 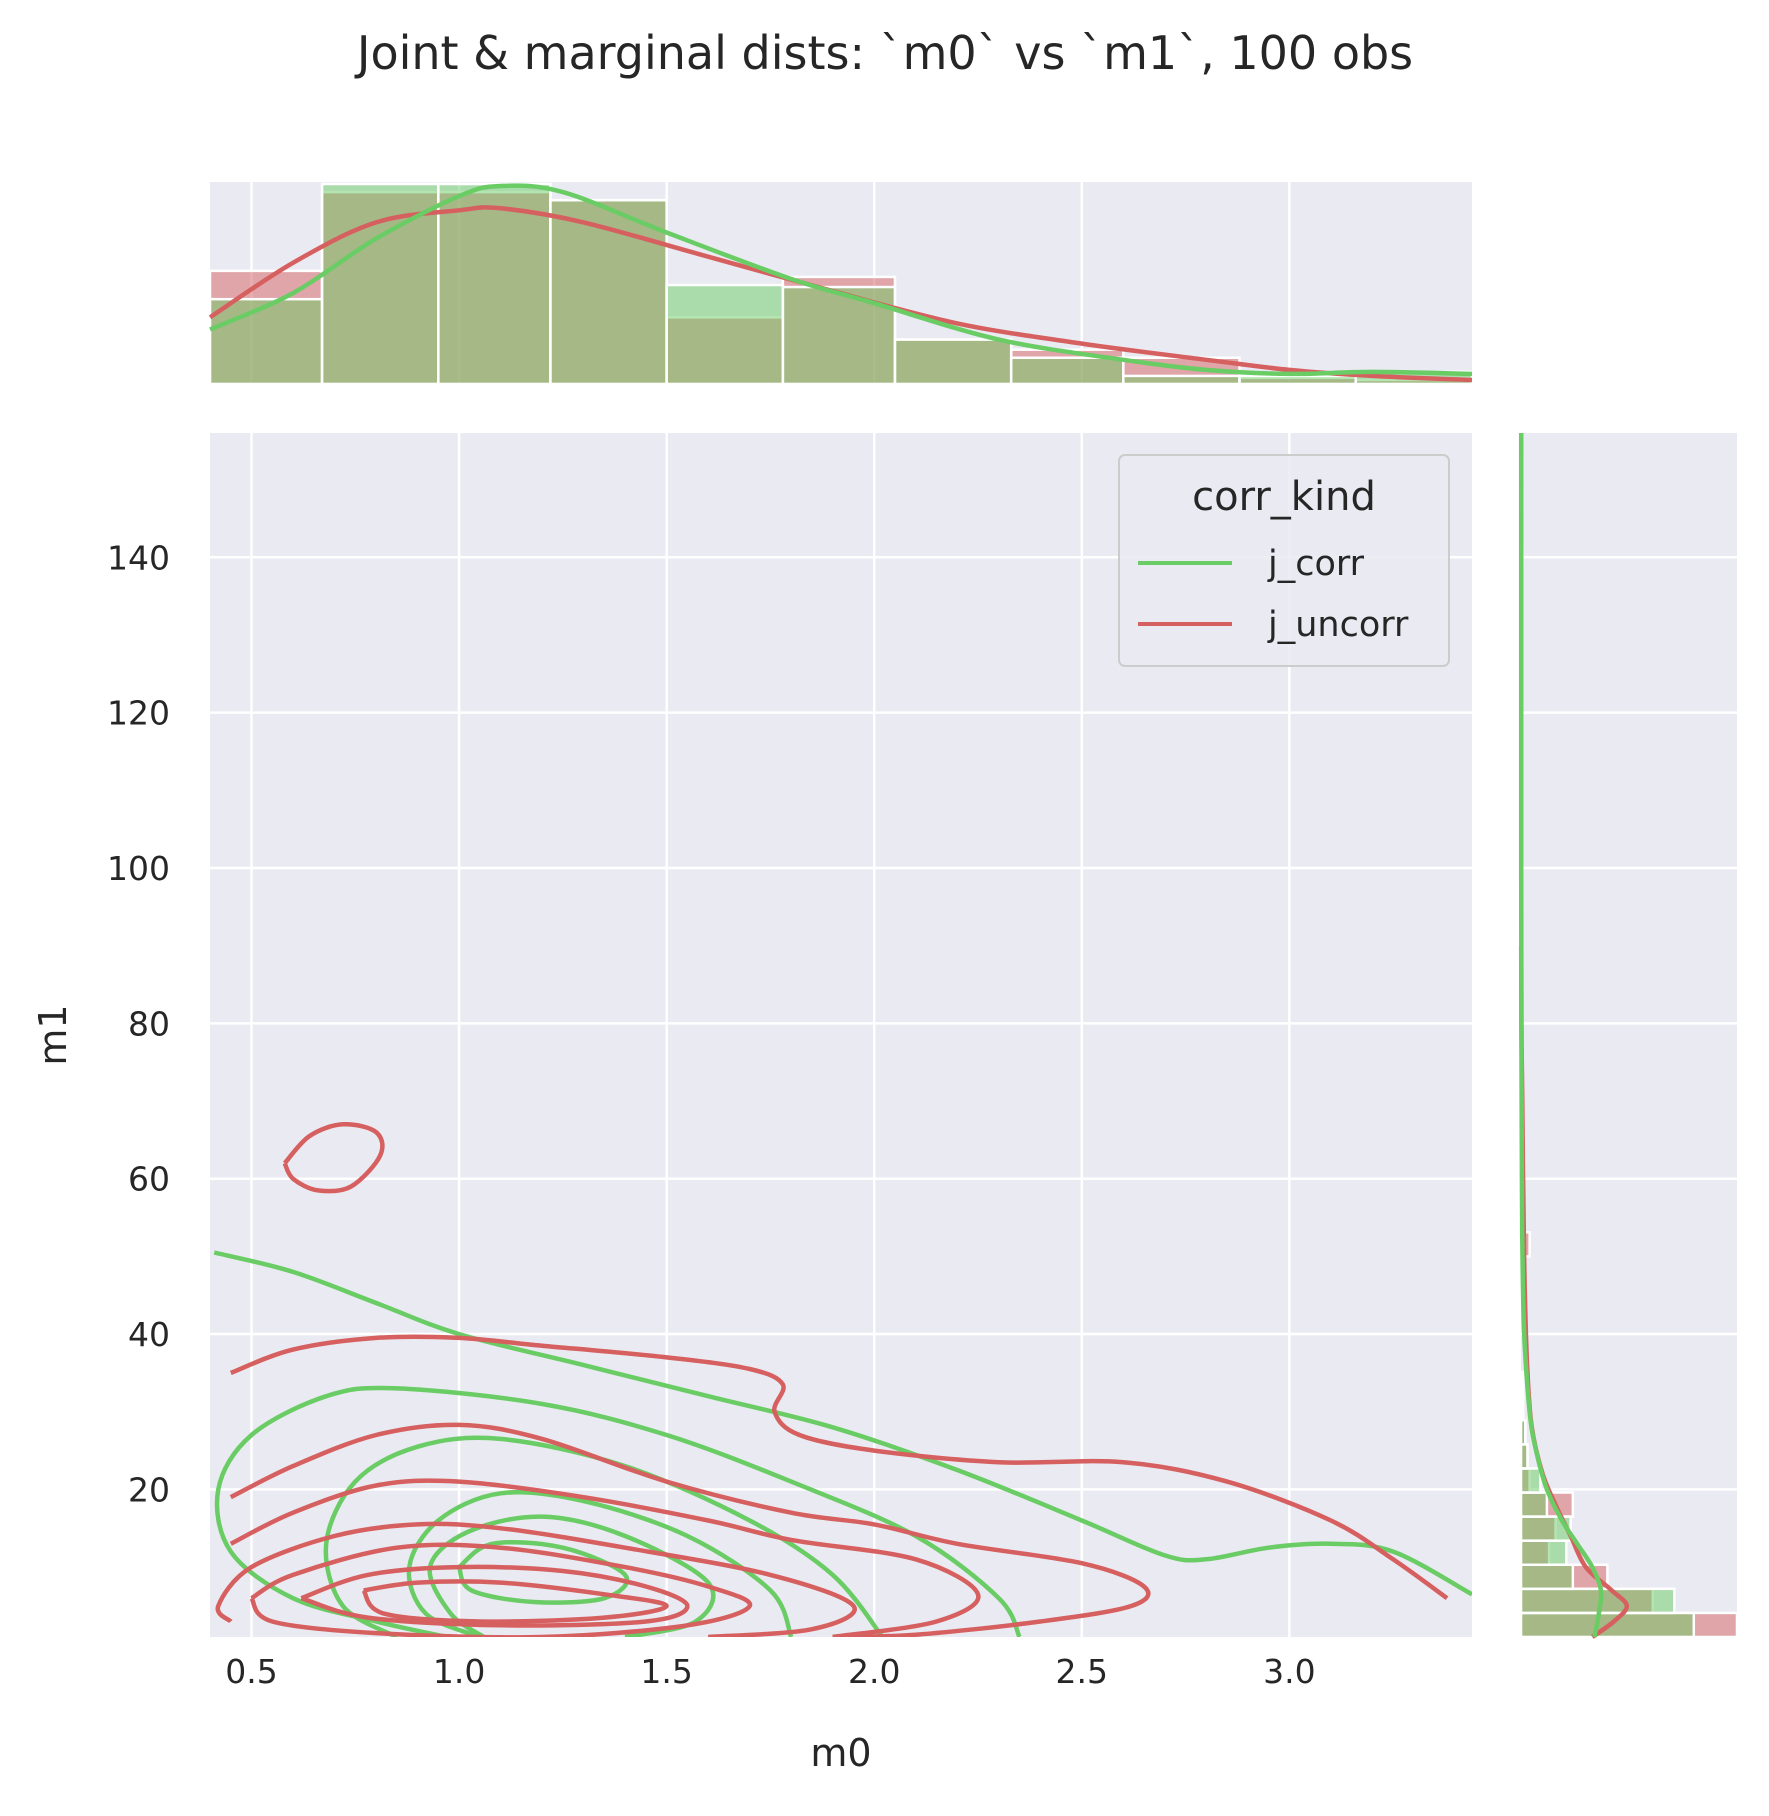 I want to click on x-tick-label: 0.5, so click(x=251, y=1671).